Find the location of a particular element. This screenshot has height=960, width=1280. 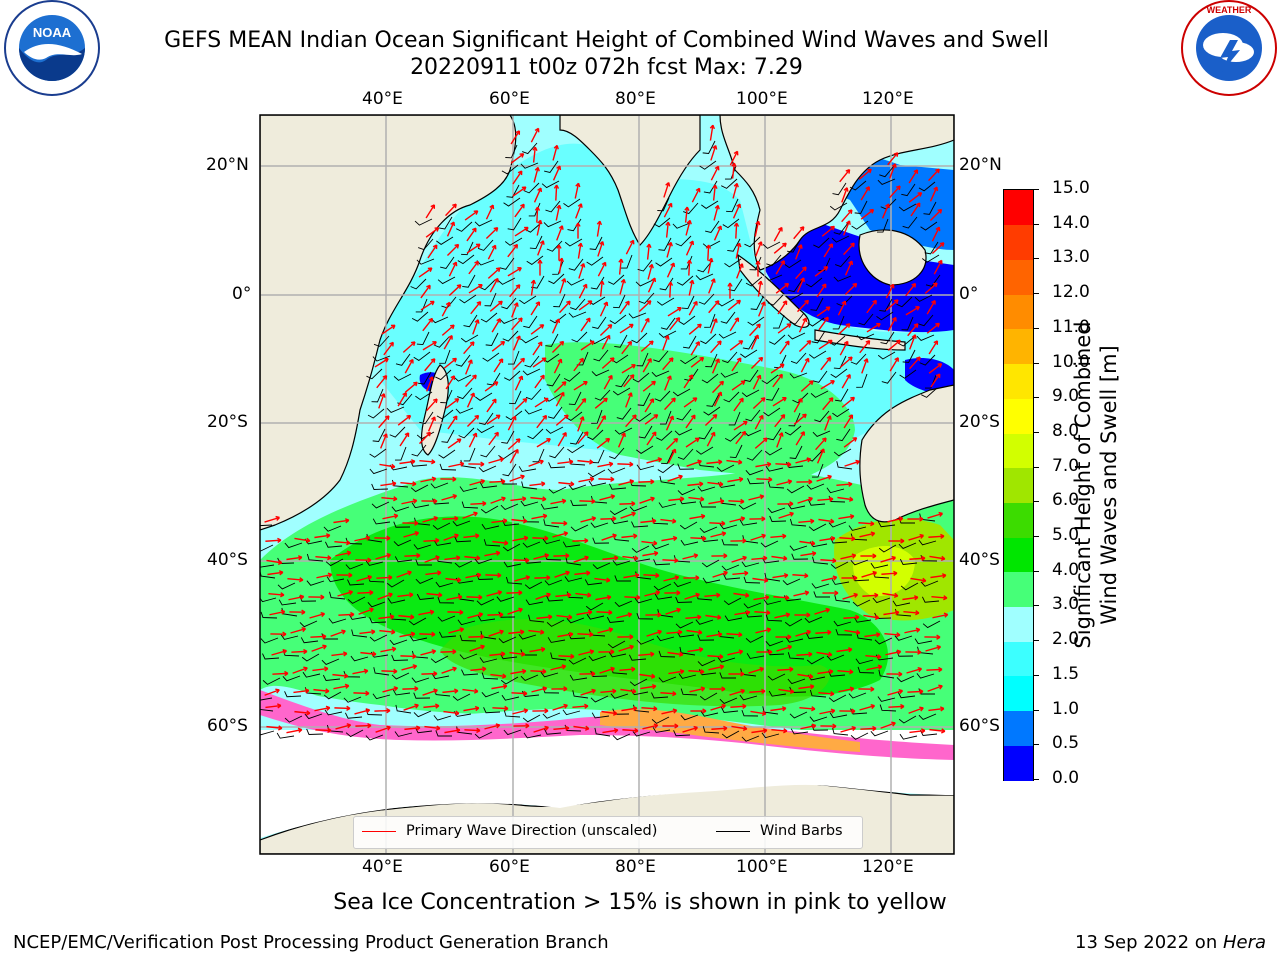

colorbar-tick-label: 12.0 is located at coordinates (1071, 292).